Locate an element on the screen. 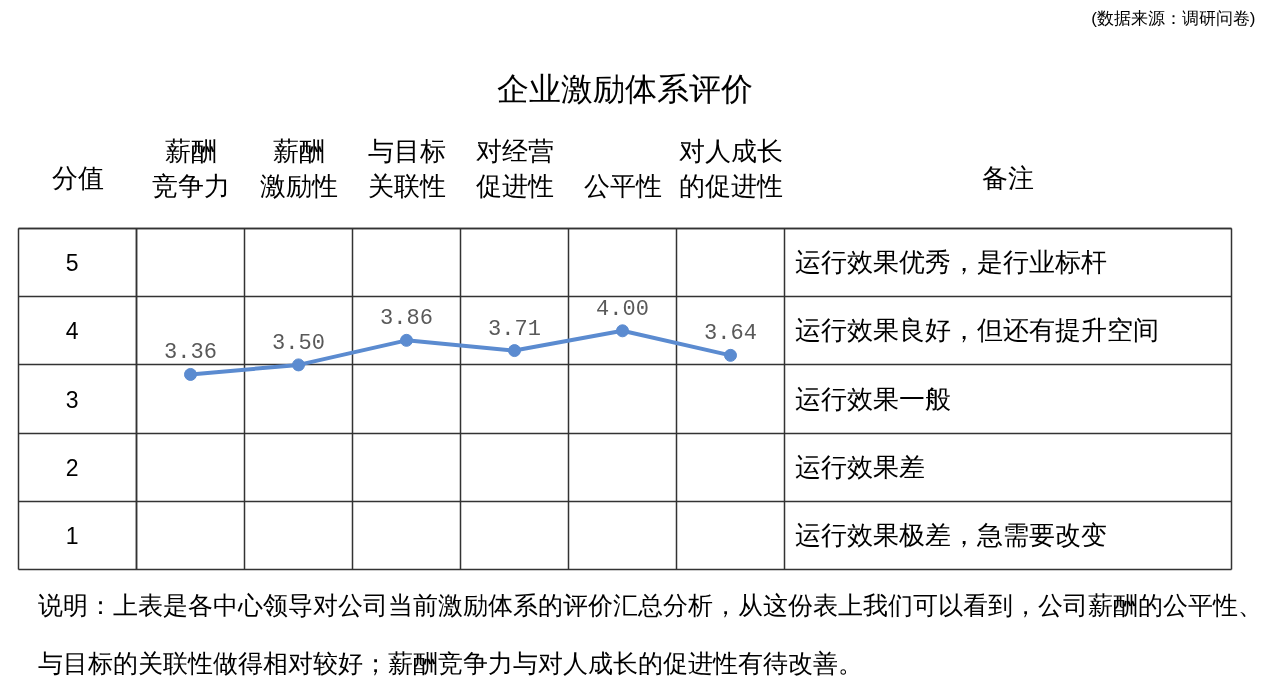  data-label: 3.71 is located at coordinates (514, 329).